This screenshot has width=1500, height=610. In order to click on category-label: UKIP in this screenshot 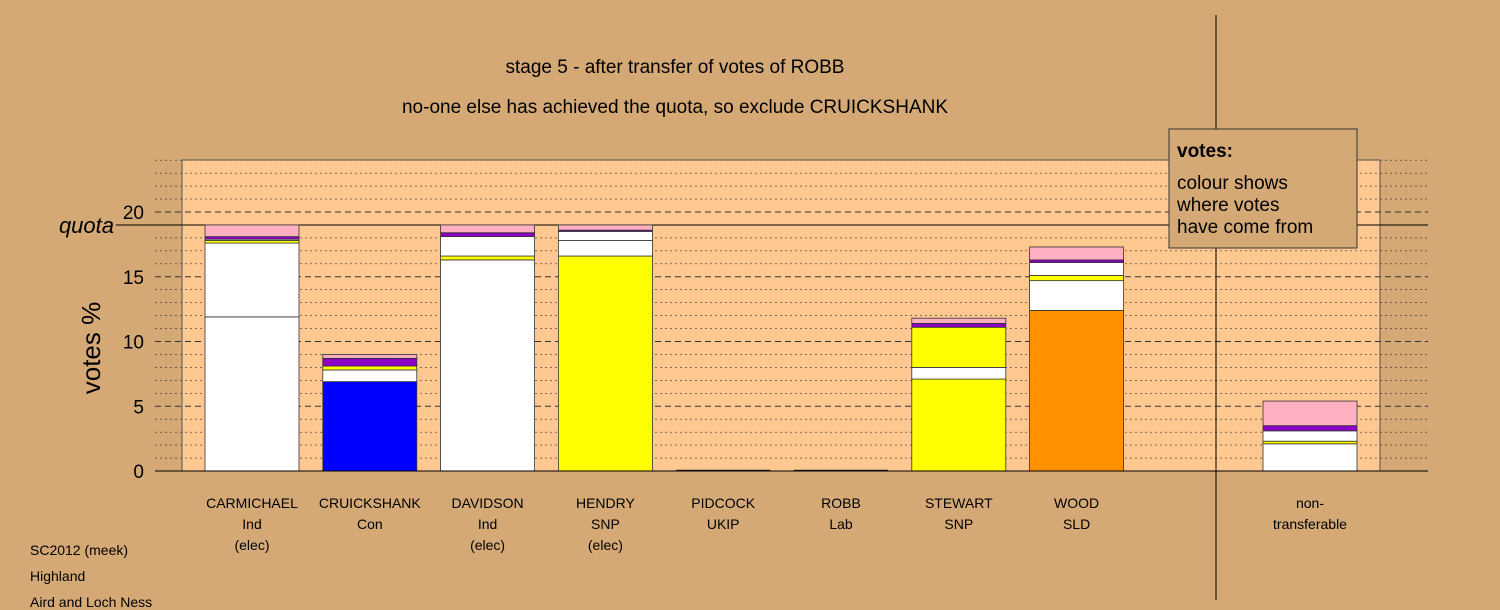, I will do `click(723, 524)`.